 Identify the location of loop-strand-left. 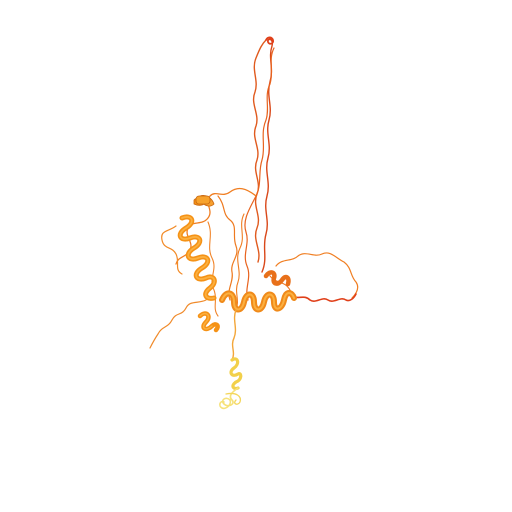
(259, 151).